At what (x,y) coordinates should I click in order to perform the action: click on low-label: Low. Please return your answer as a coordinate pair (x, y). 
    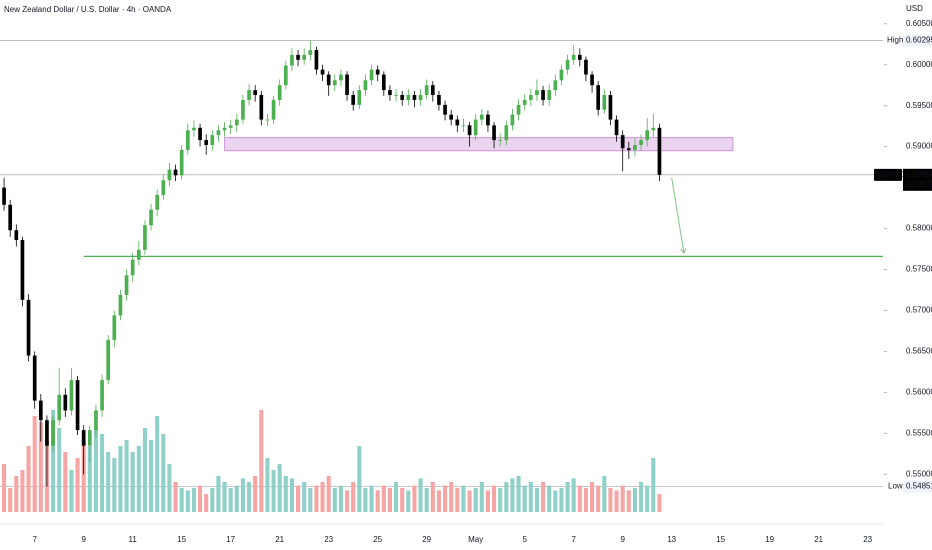
    Looking at the image, I should click on (895, 486).